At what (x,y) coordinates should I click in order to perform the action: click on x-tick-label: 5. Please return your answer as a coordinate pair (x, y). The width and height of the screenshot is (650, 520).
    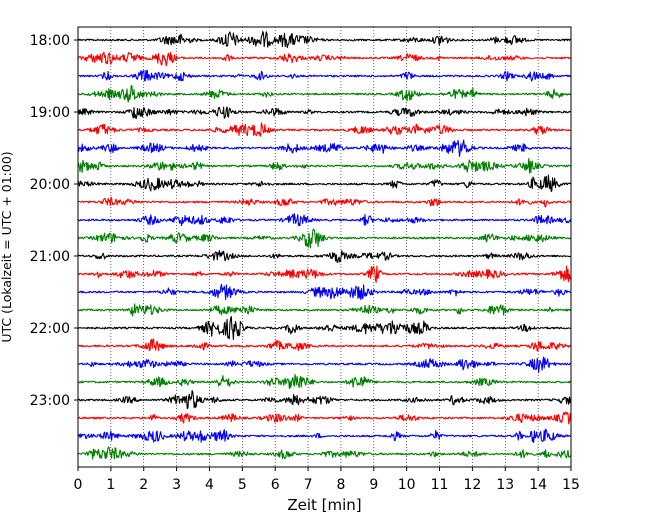
    Looking at the image, I should click on (242, 485).